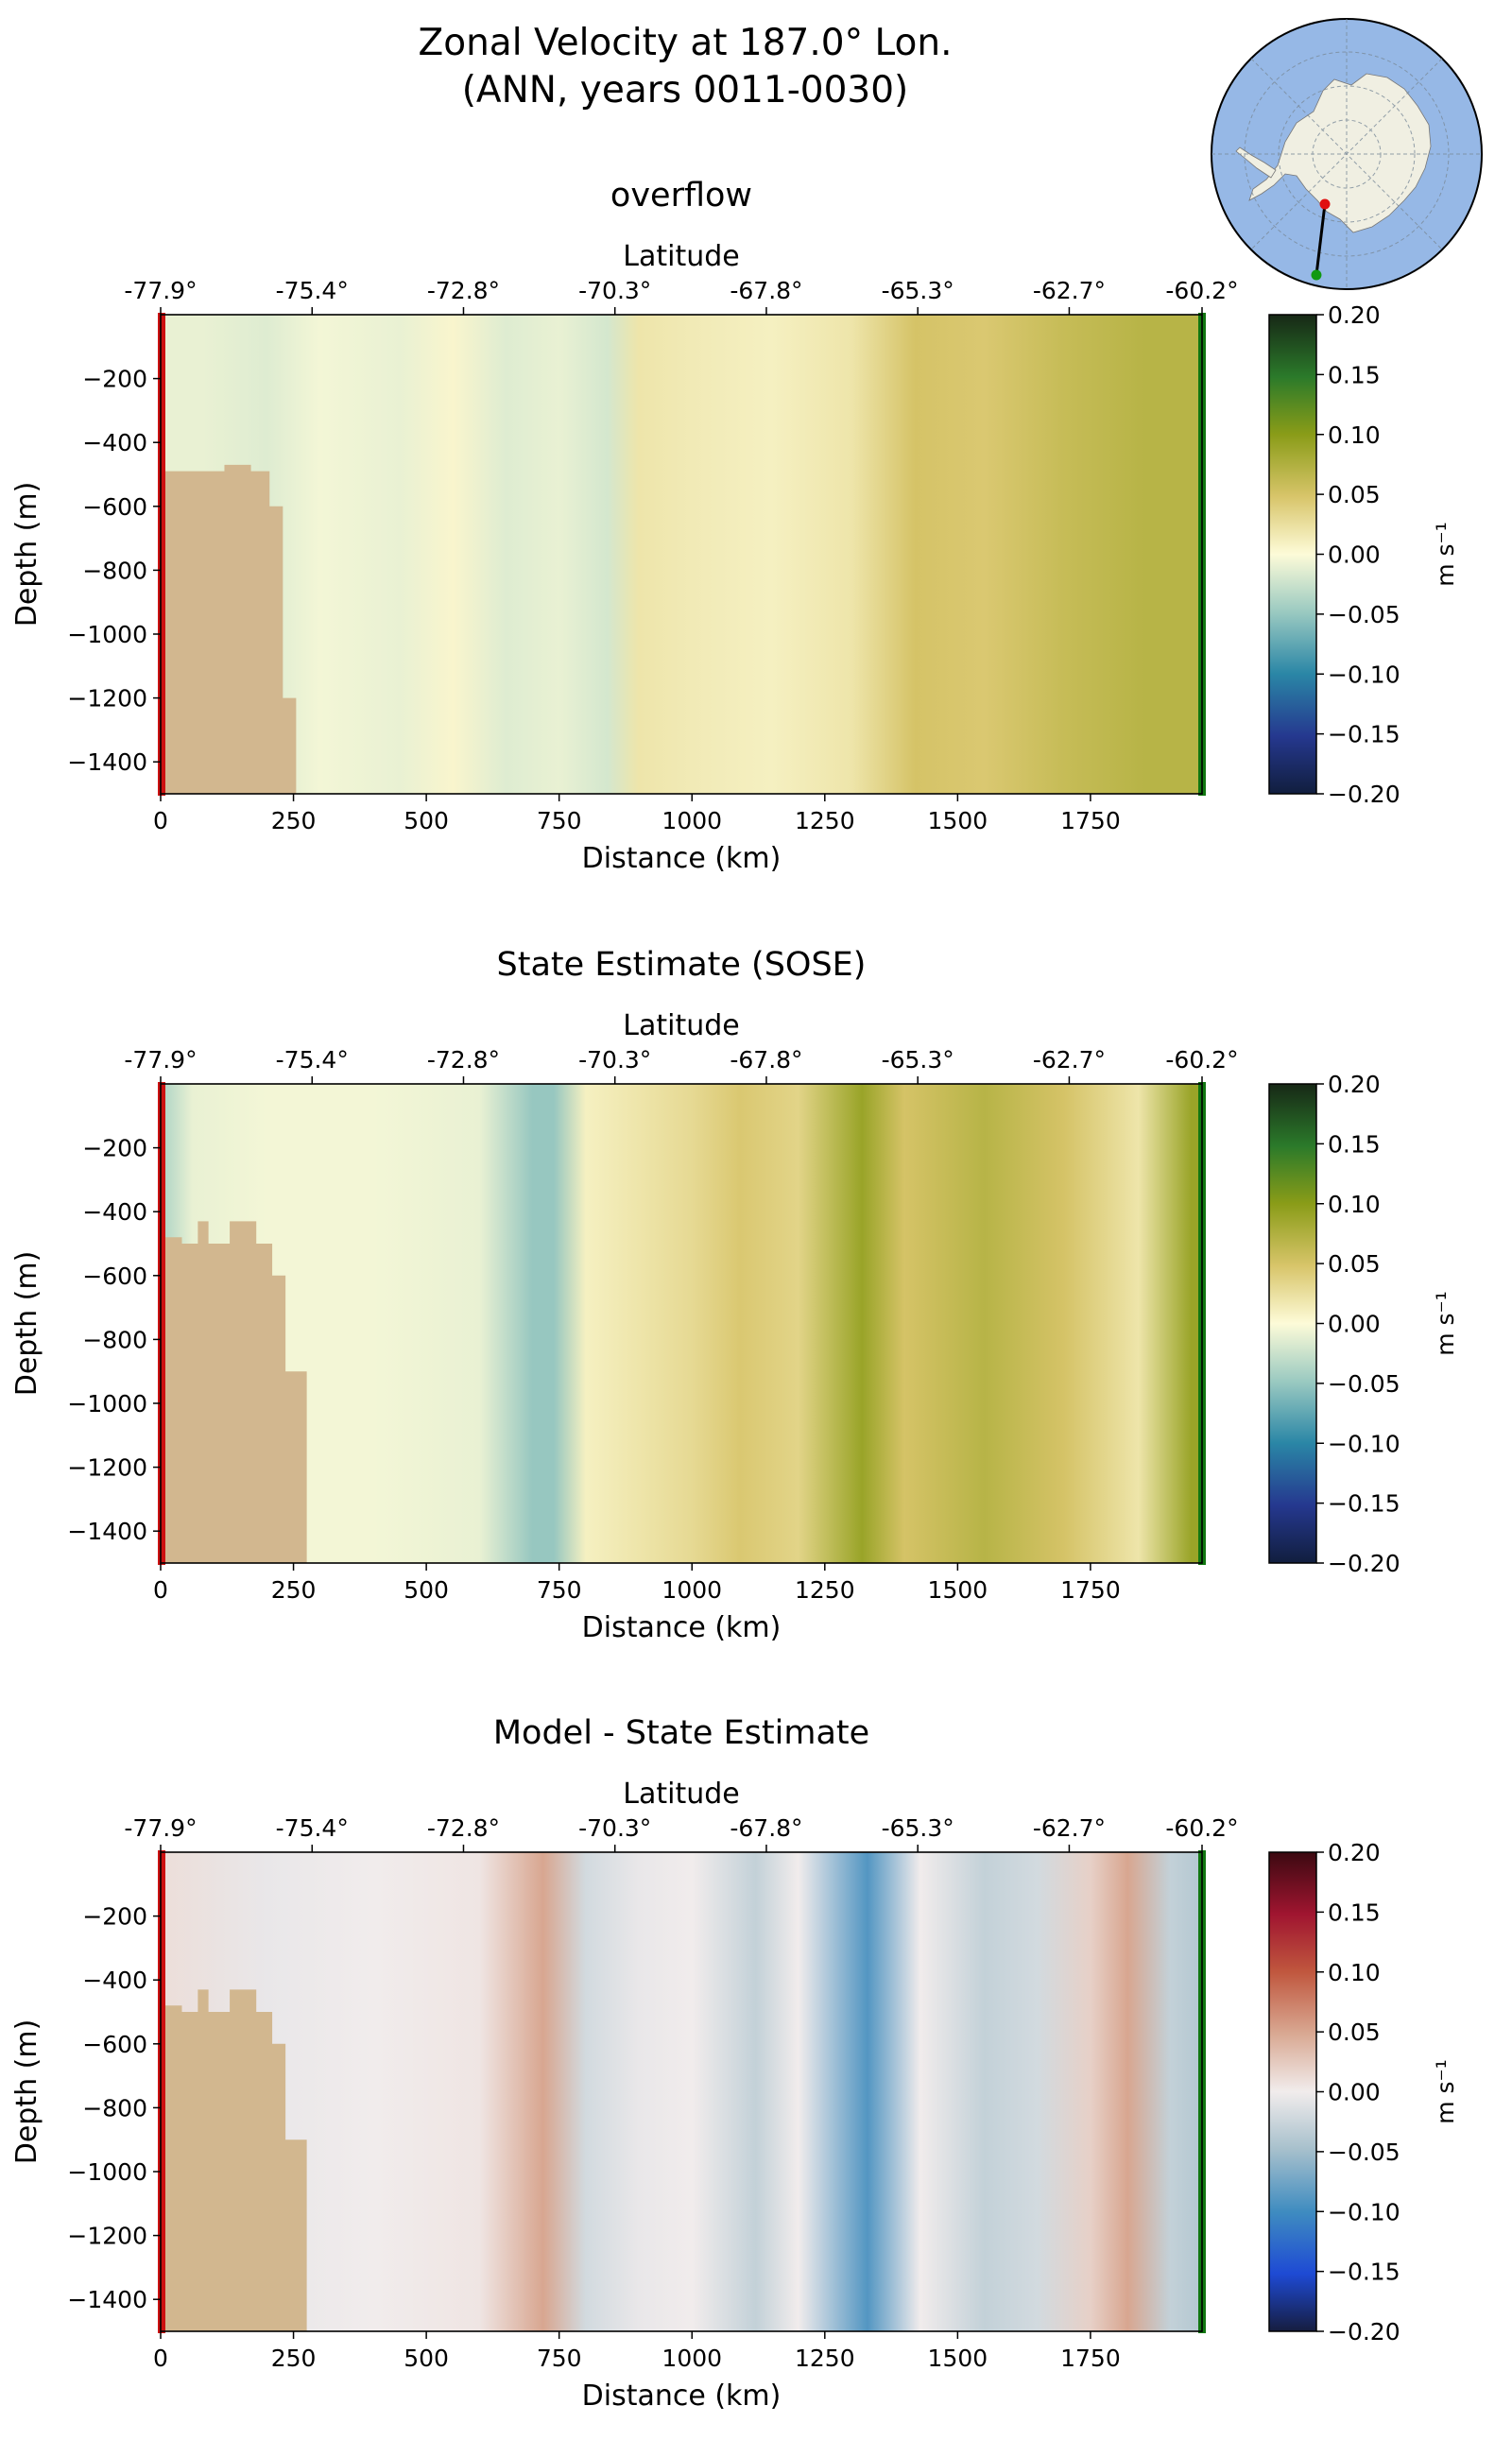  I want to click on section-line, so click(1320, 239).